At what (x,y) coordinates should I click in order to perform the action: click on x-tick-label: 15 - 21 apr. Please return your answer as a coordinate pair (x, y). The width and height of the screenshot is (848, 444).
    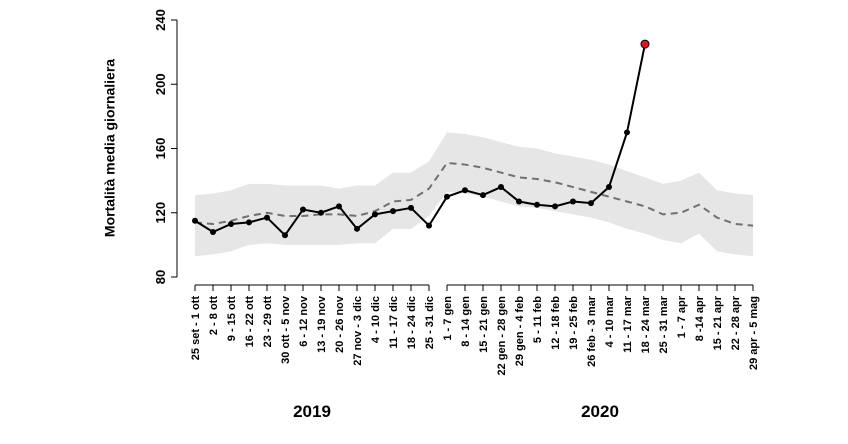
    Looking at the image, I should click on (718, 322).